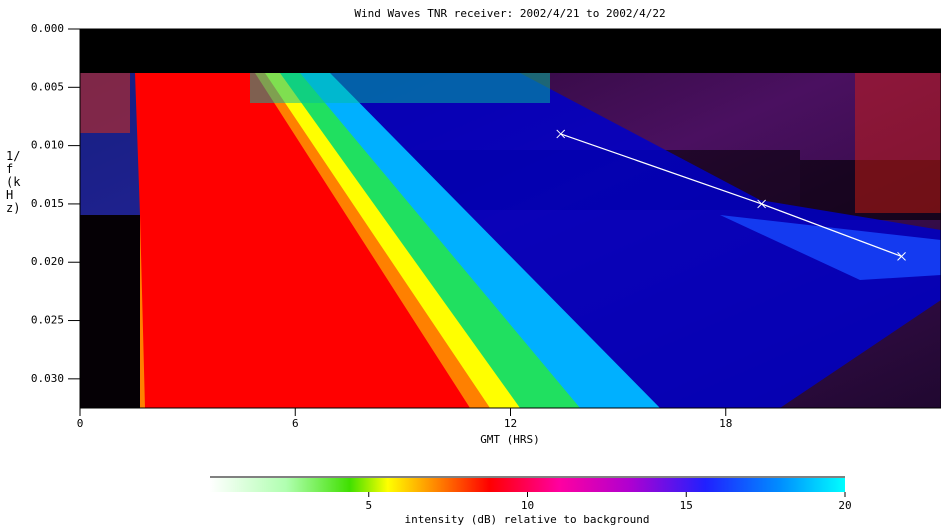  I want to click on y-tick-label: 0.005, so click(47, 86).